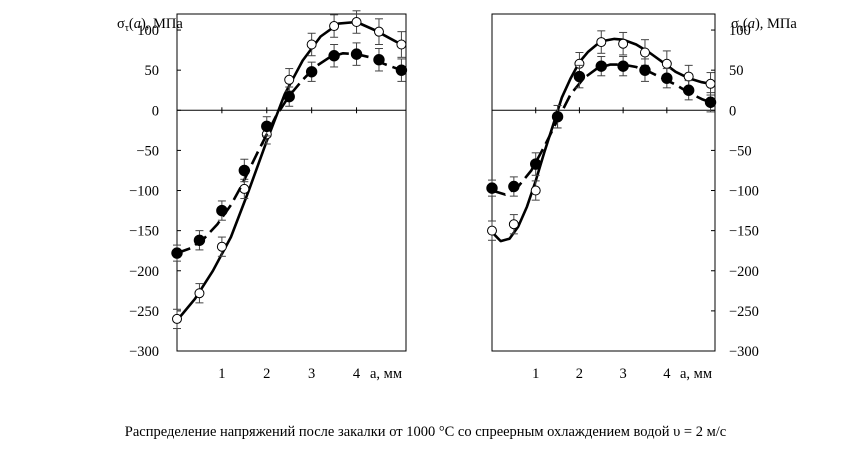 This screenshot has width=863, height=466. What do you see at coordinates (155, 111) in the screenshot?
I see `left-y-tick-label: 0` at bounding box center [155, 111].